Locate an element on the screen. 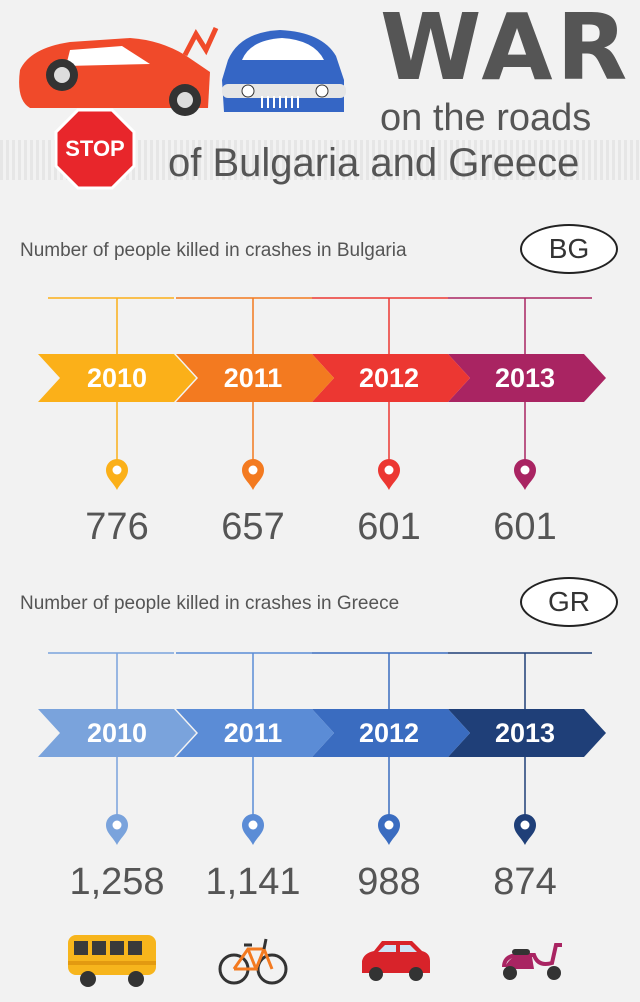 The height and width of the screenshot is (1002, 640). greece-year-label-3: 2013 is located at coordinates (525, 733).